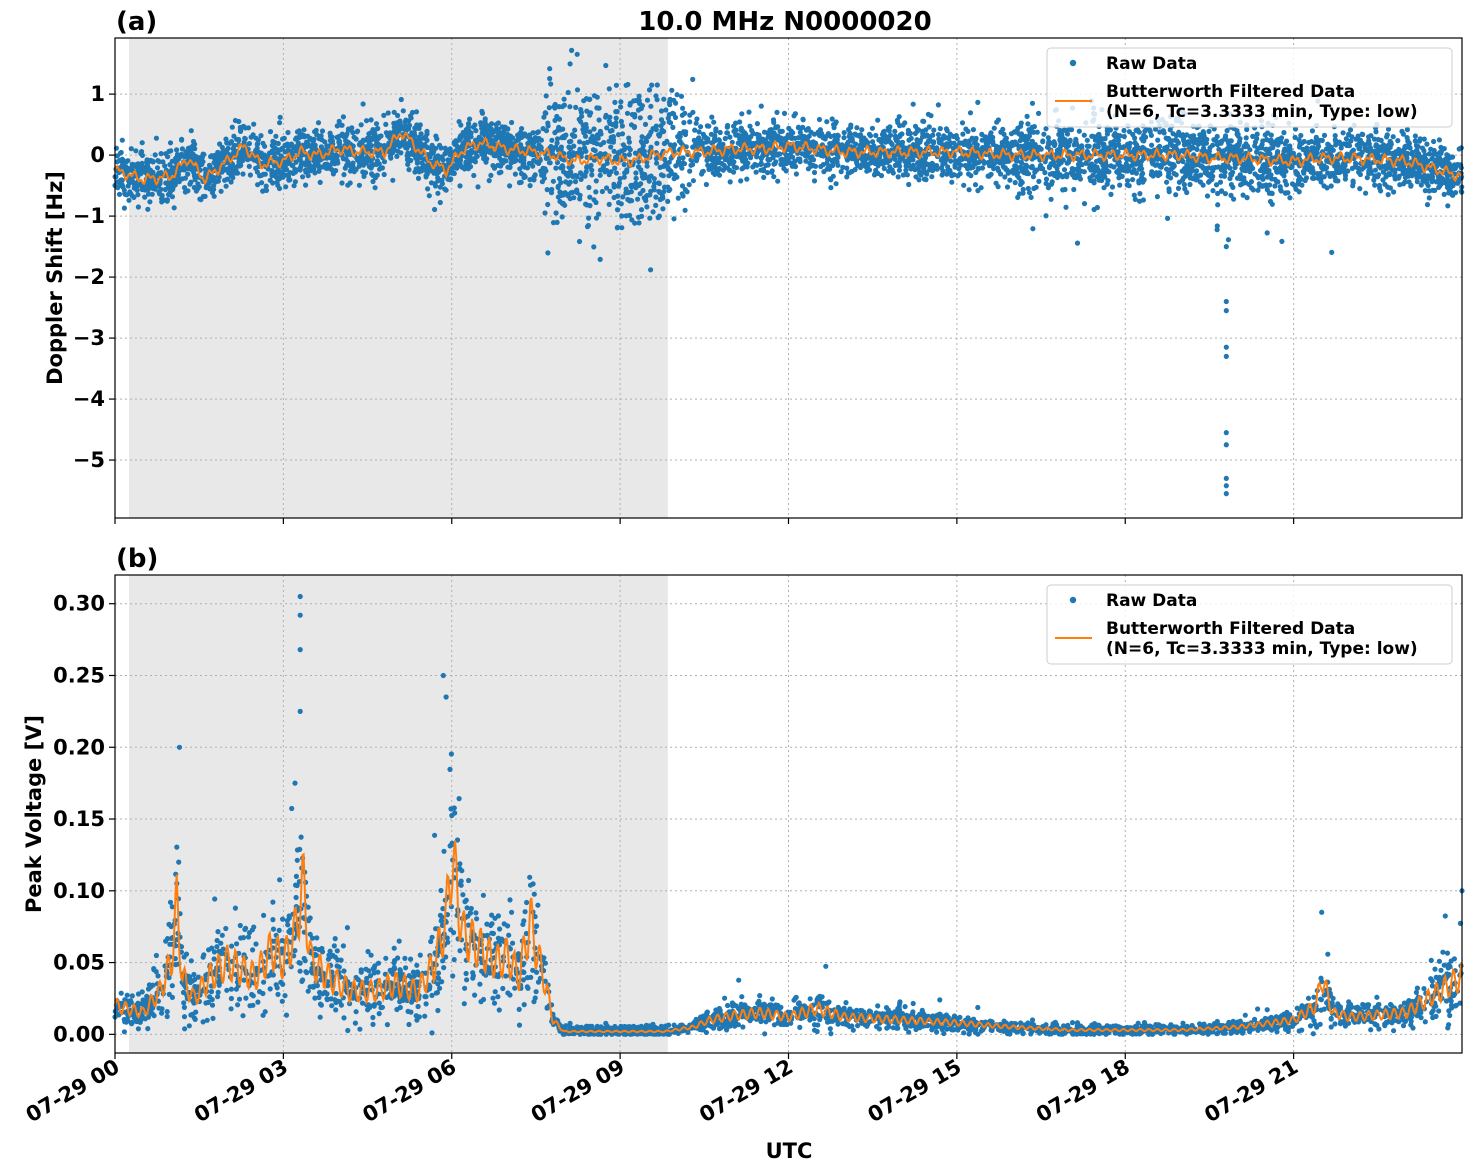  Describe the element at coordinates (89, 216) in the screenshot. I see `y-tick-label: −1` at that location.